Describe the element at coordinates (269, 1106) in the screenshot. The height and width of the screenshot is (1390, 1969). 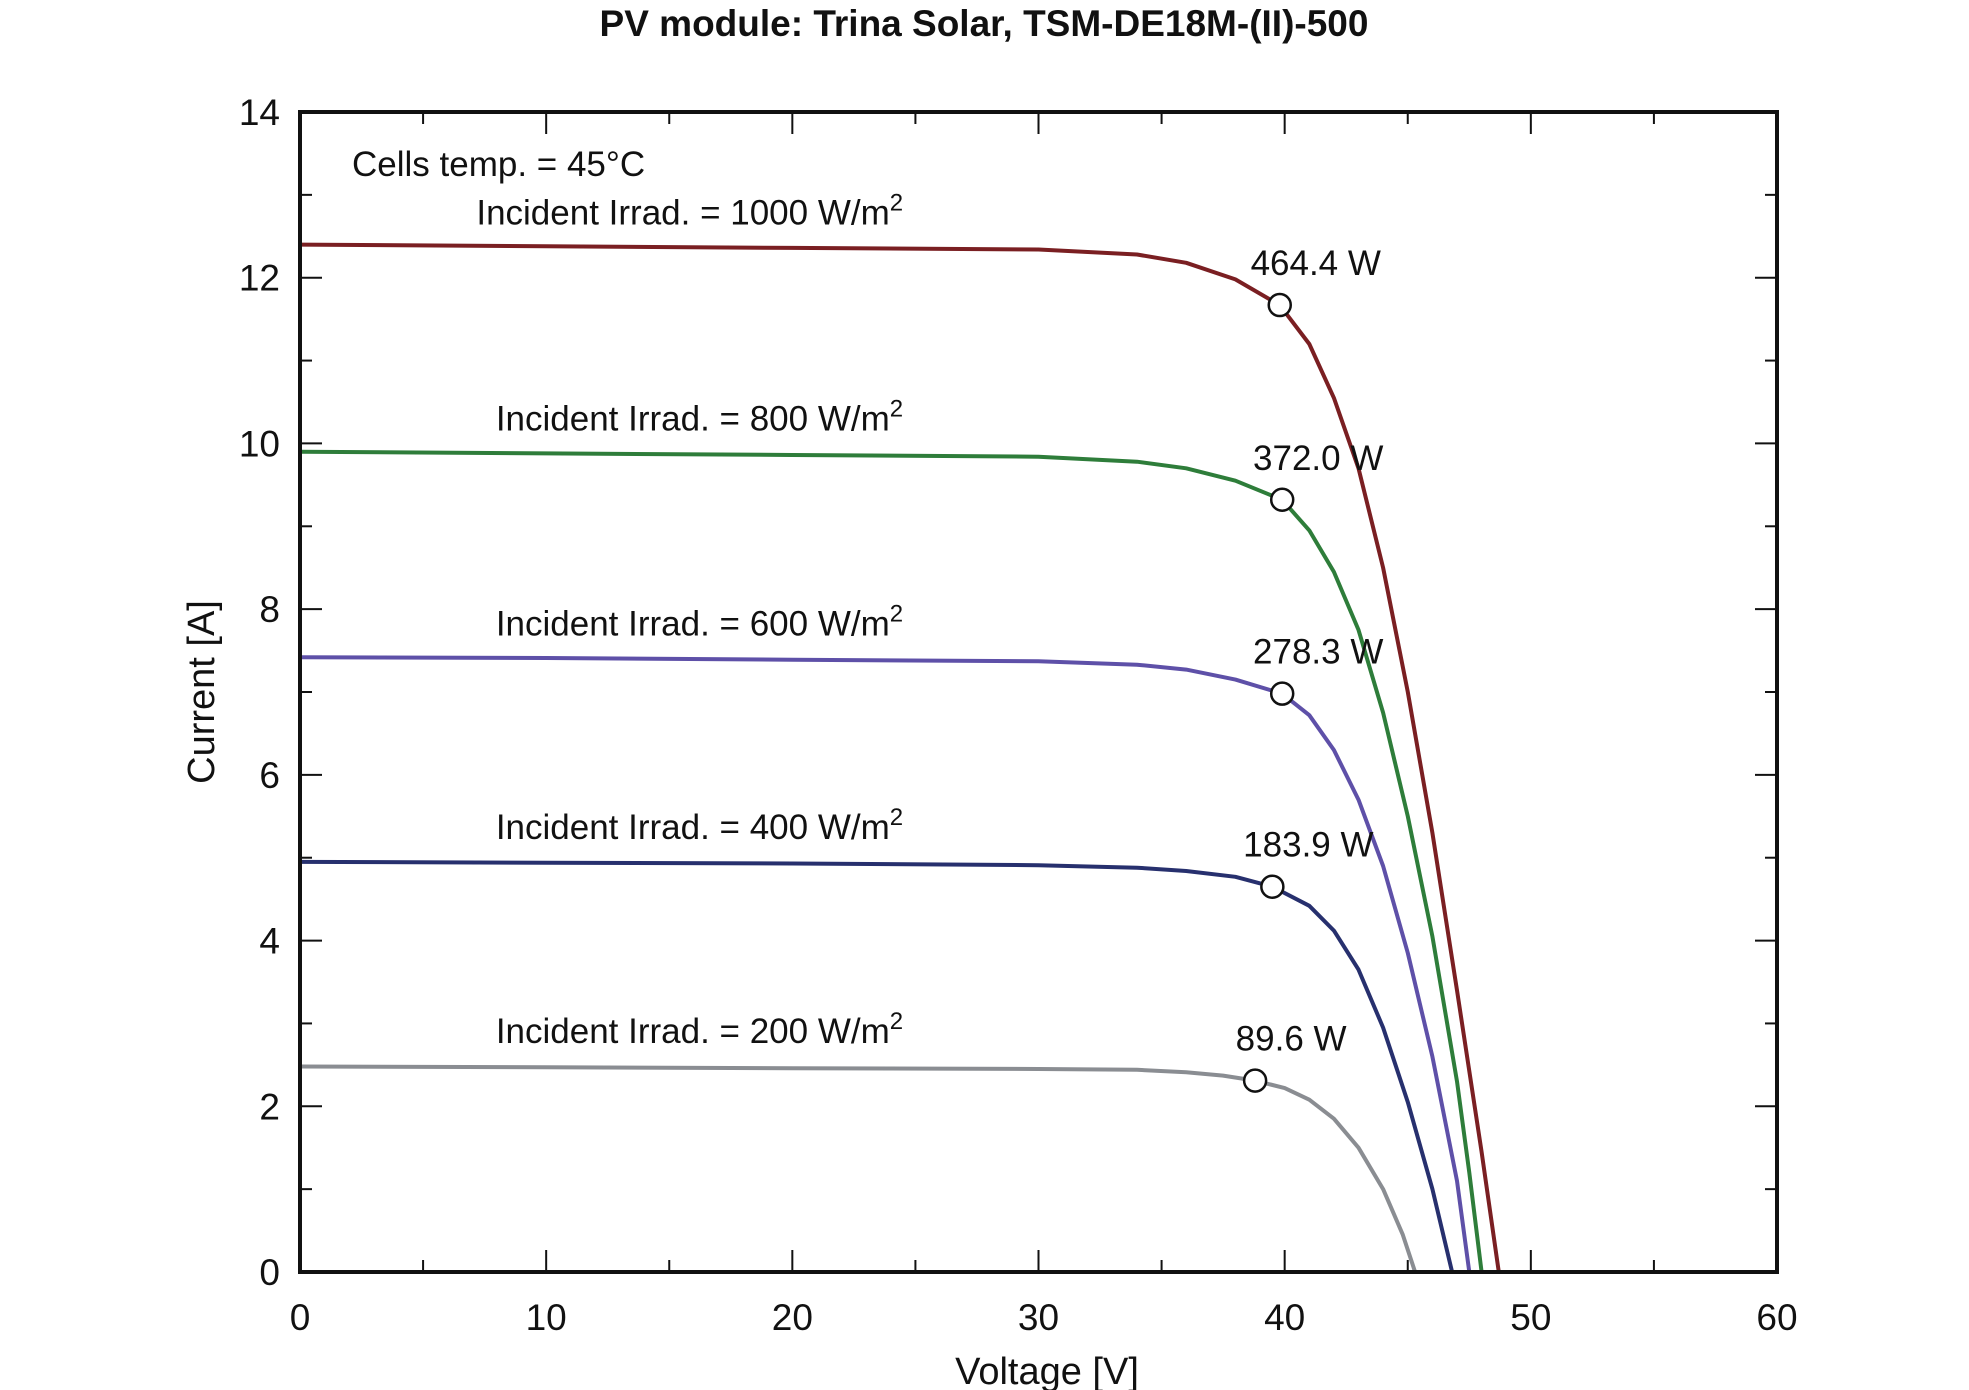
I see `y-tick-label: 2` at that location.